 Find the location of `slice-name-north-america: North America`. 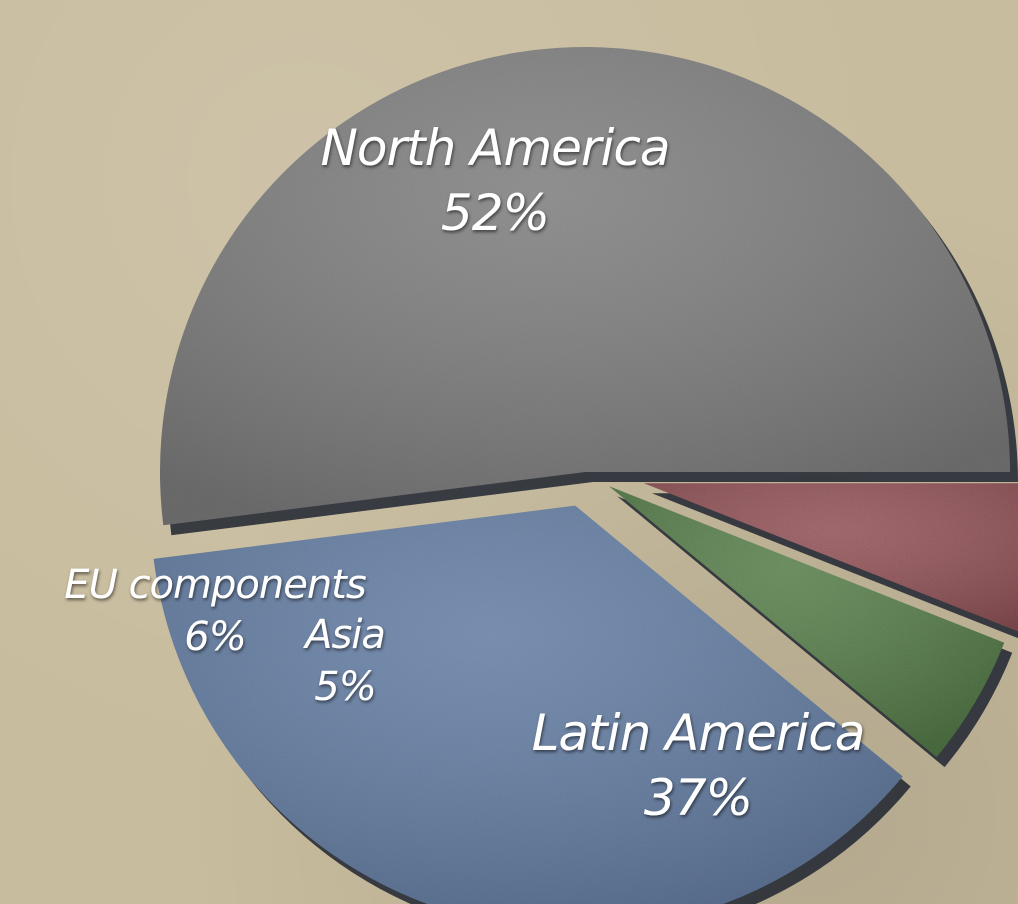

slice-name-north-america: North America is located at coordinates (495, 148).